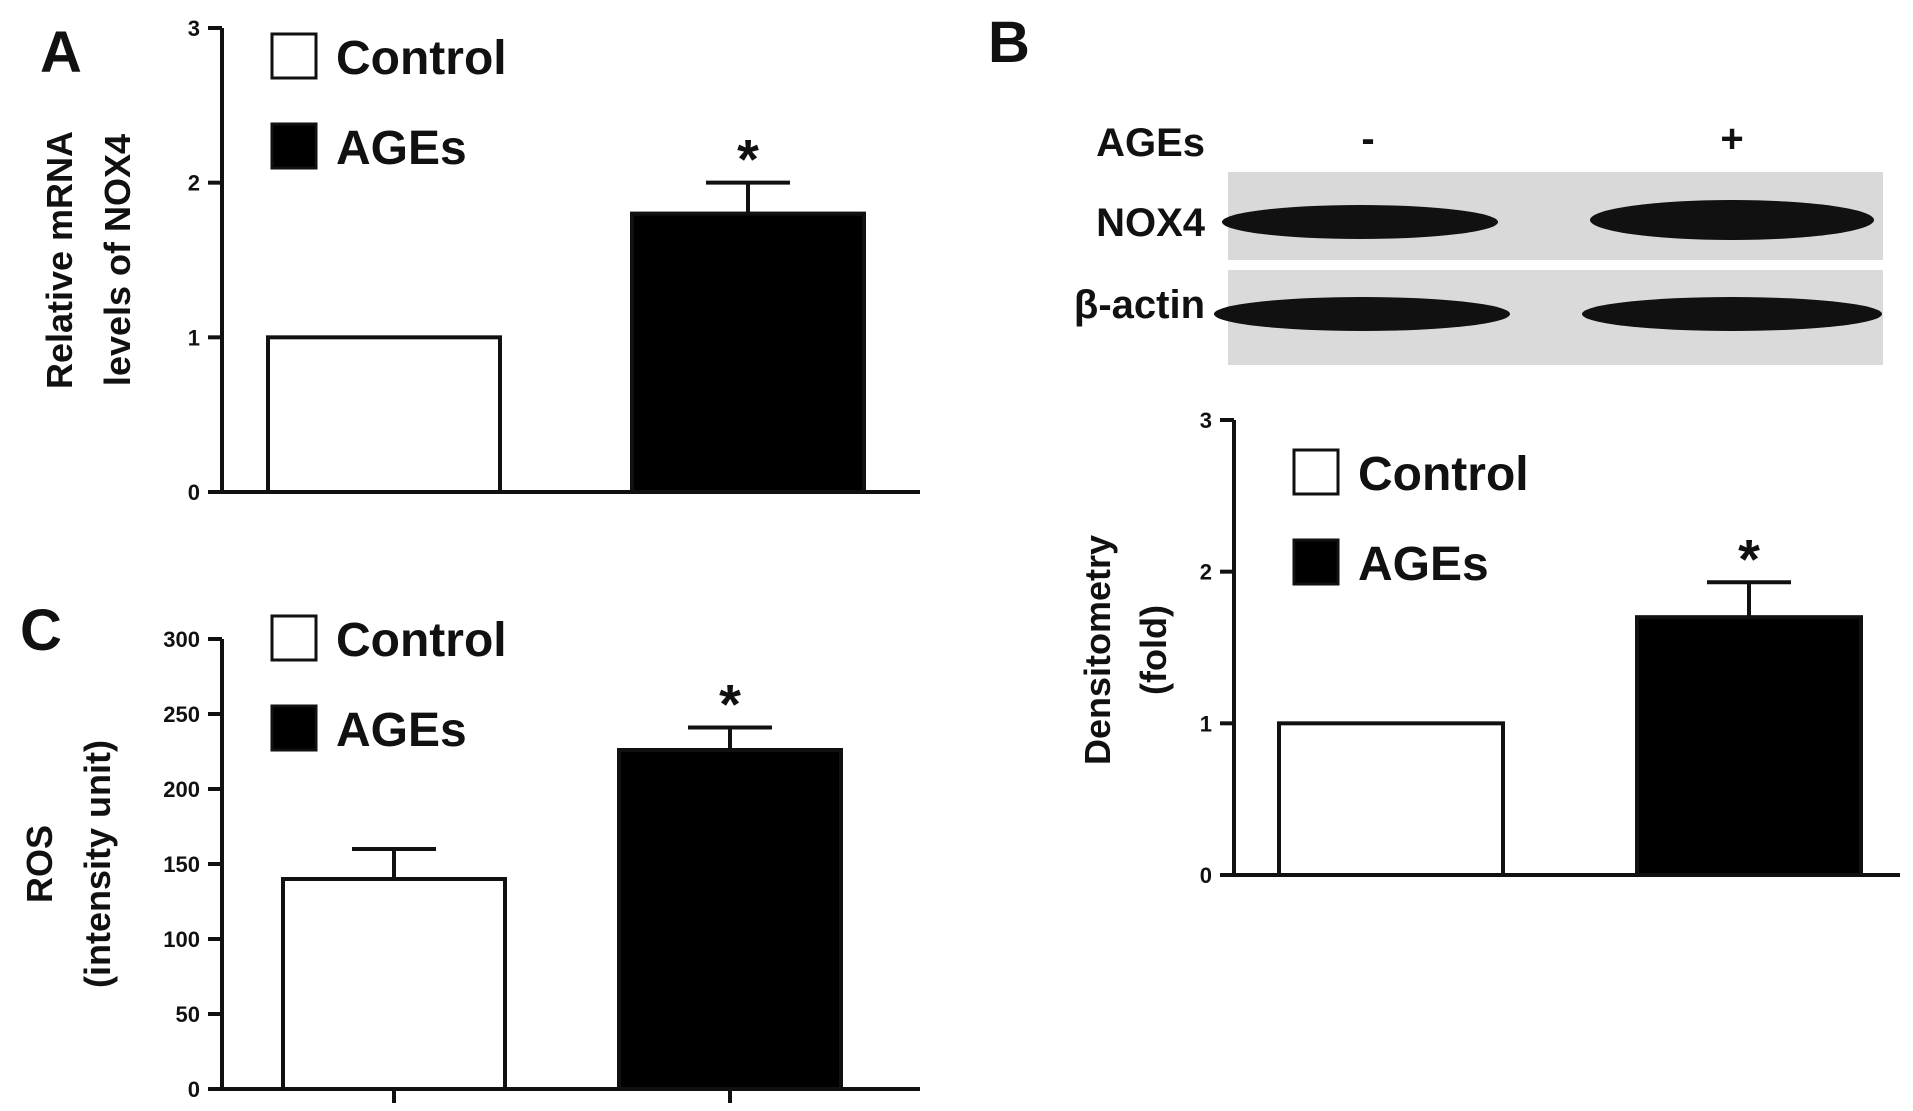 The height and width of the screenshot is (1111, 1913). Describe the element at coordinates (117, 260) in the screenshot. I see `y-axis-title-a-1: levels of NOX4` at that location.